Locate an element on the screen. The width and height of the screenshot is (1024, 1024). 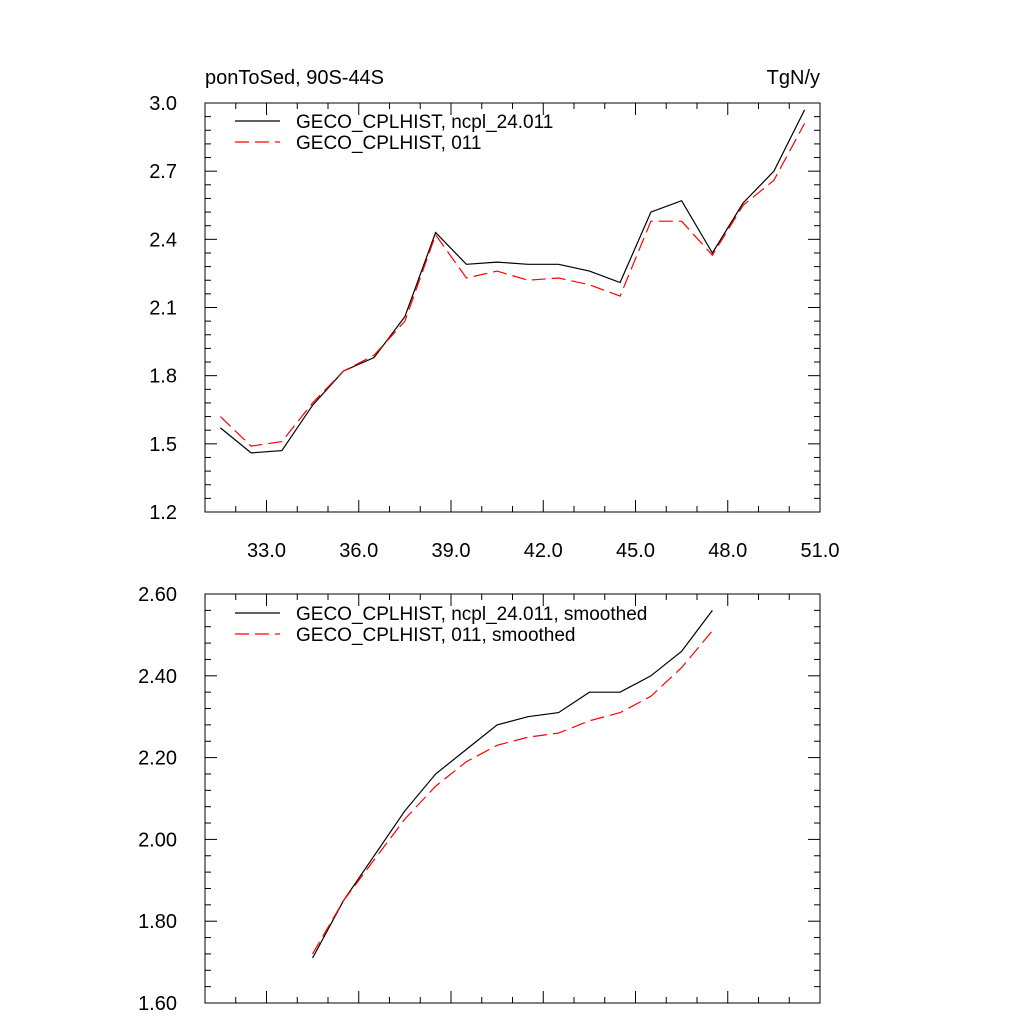
y-tick-label: 2.4 is located at coordinates (163, 240).